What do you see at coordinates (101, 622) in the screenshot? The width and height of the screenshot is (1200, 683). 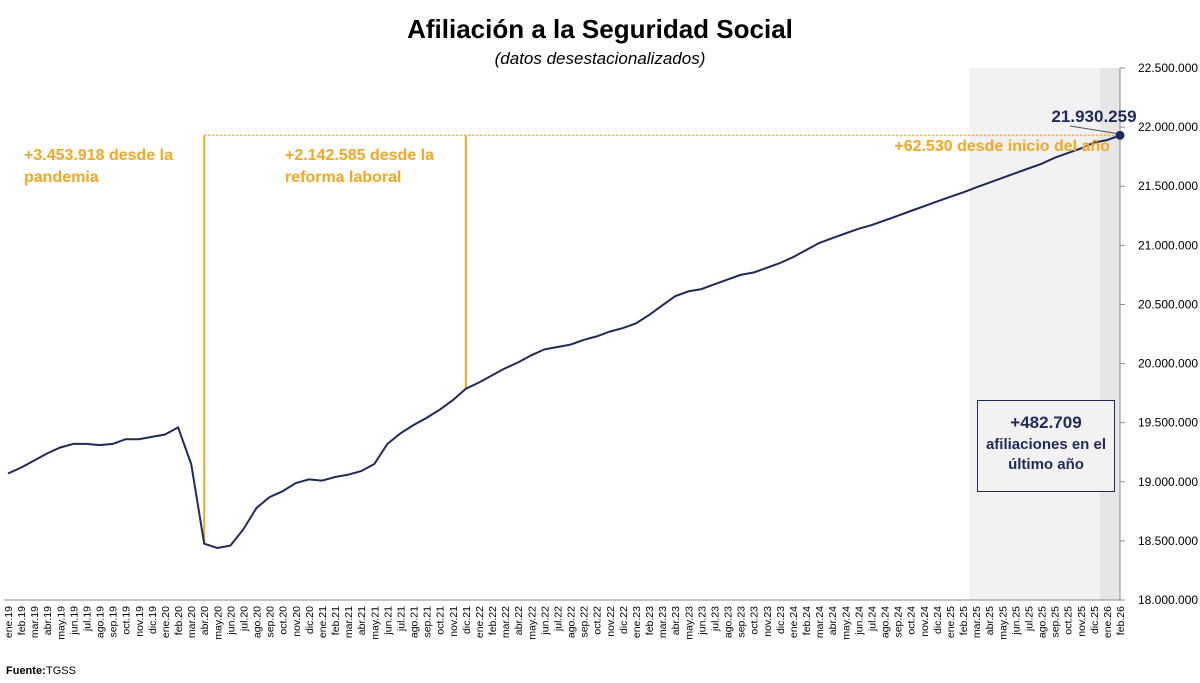 I see `x-tick-label: ago.19` at bounding box center [101, 622].